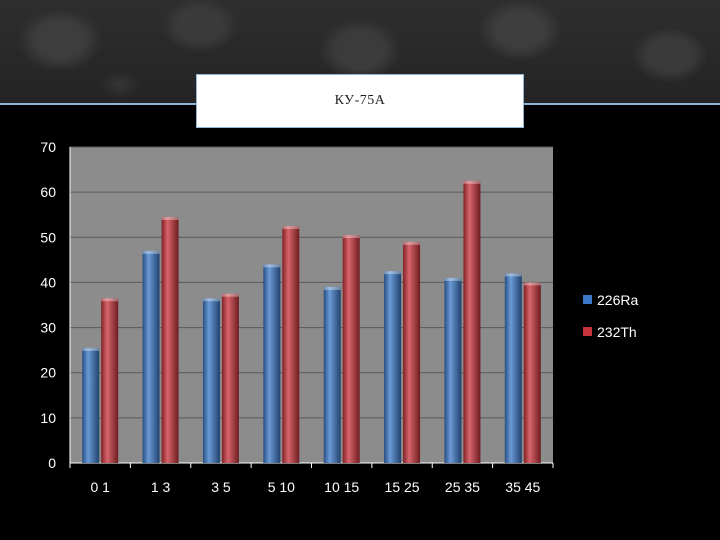 The height and width of the screenshot is (540, 720). What do you see at coordinates (522, 487) in the screenshot?
I see `x-tick-label: 35 45` at bounding box center [522, 487].